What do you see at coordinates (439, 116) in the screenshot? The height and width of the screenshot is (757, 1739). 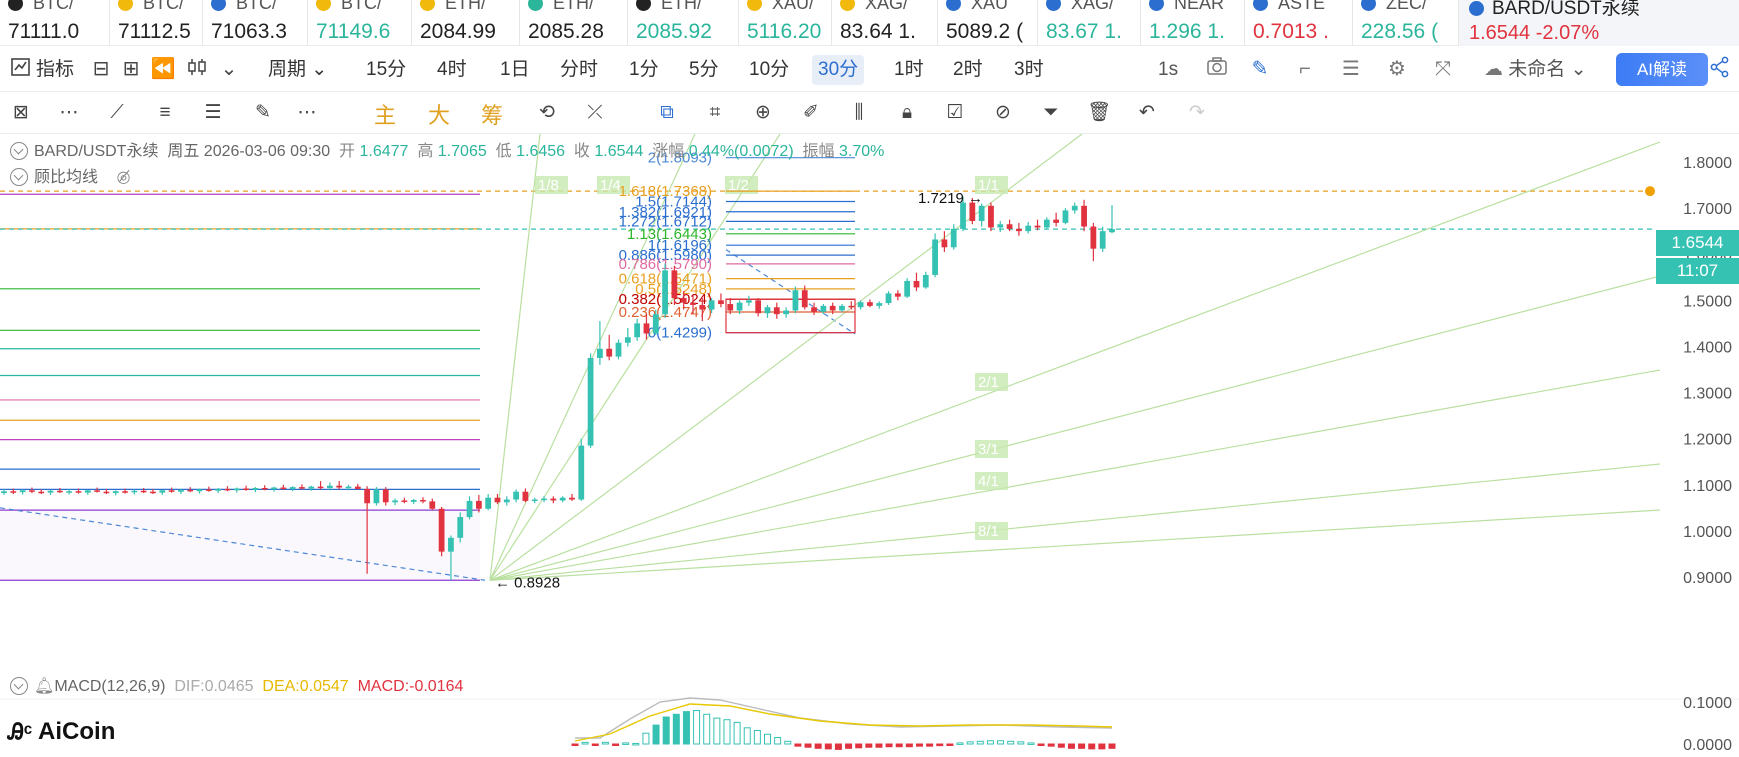 I see `big-order-button: 大` at bounding box center [439, 116].